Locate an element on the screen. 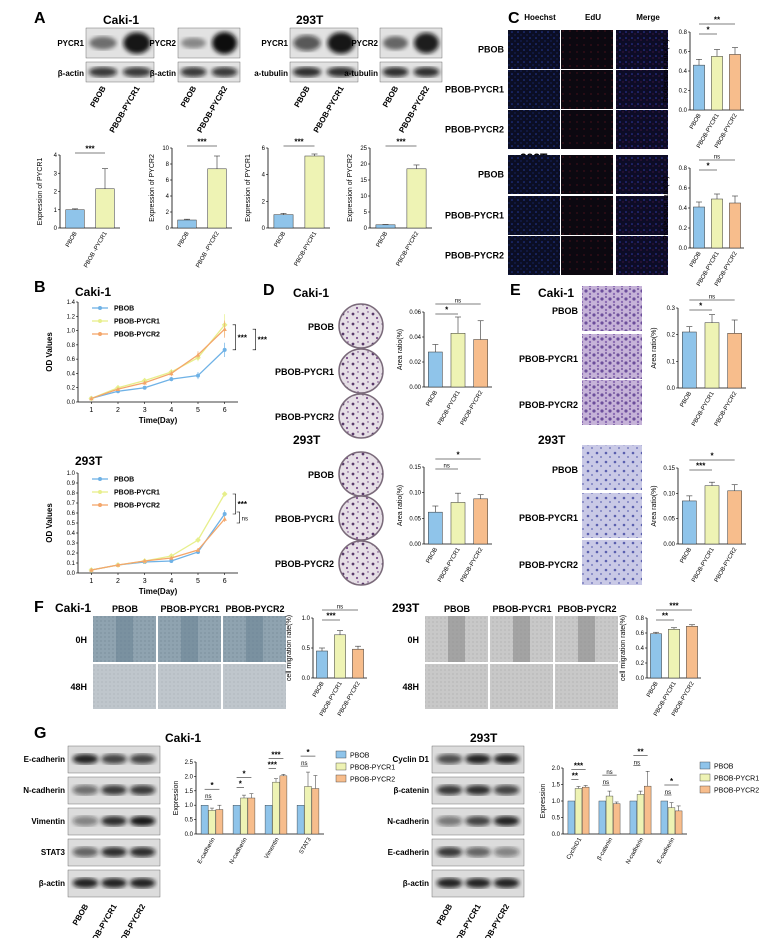  G2-x-label: CyclinD1 is located at coordinates (575, 848).